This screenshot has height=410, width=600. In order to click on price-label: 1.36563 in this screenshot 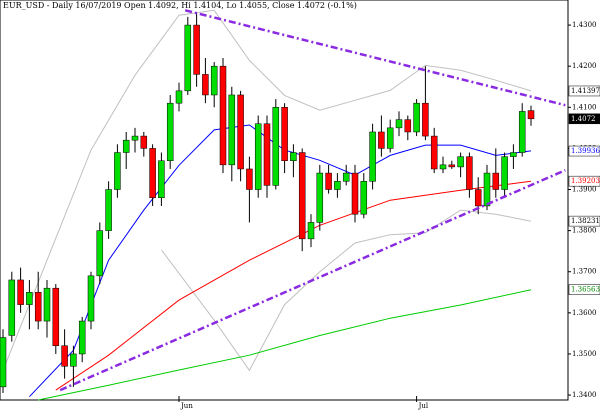, I will do `click(585, 290)`.